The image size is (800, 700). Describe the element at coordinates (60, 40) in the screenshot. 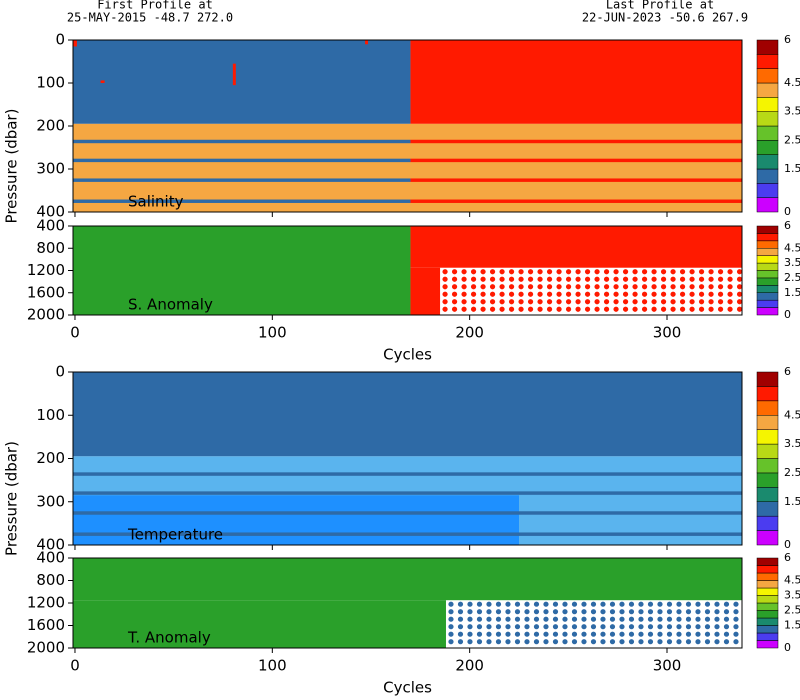

I see `y-tick-label: 0` at that location.